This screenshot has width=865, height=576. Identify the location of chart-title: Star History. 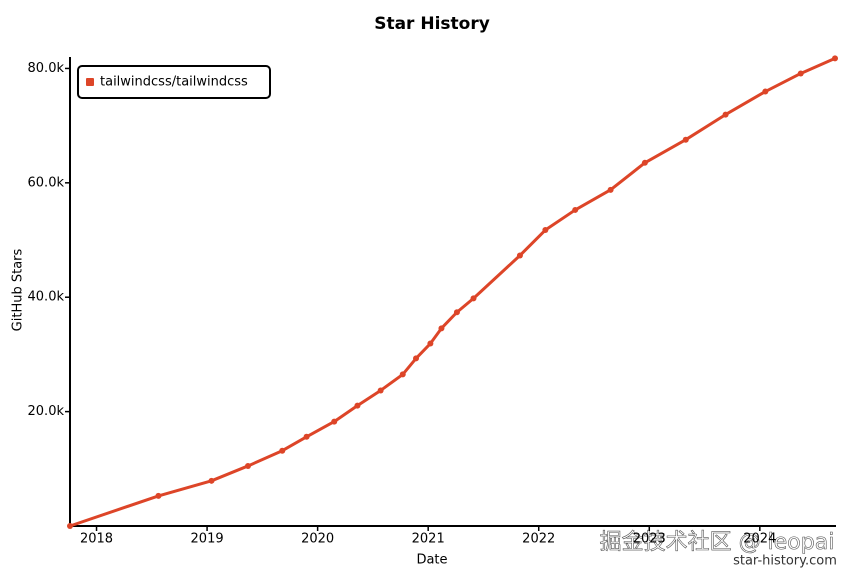
(432, 24).